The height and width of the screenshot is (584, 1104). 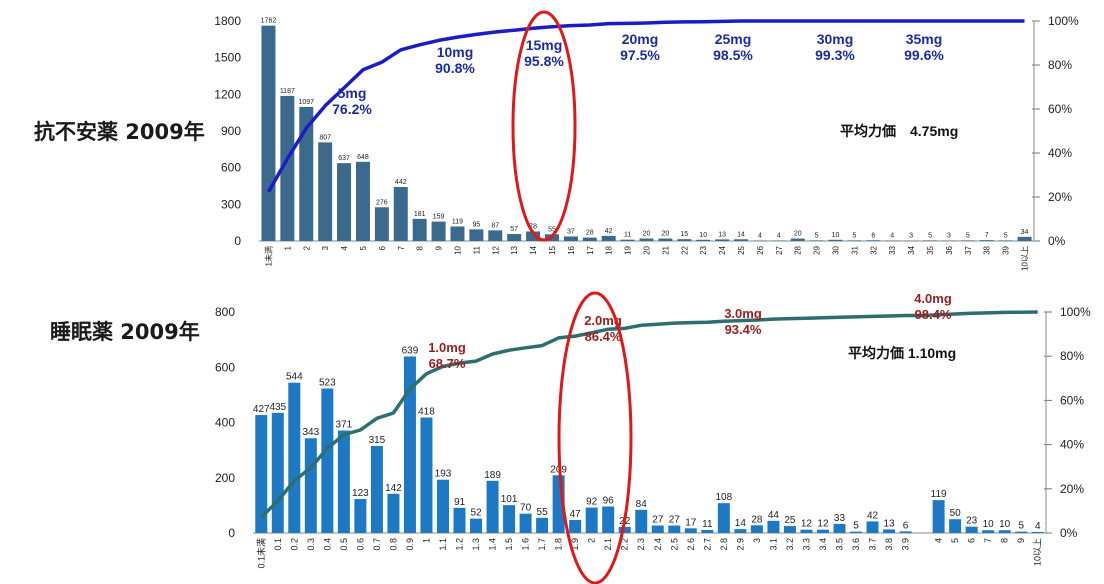 I want to click on bar-value-label: 637, so click(x=344, y=158).